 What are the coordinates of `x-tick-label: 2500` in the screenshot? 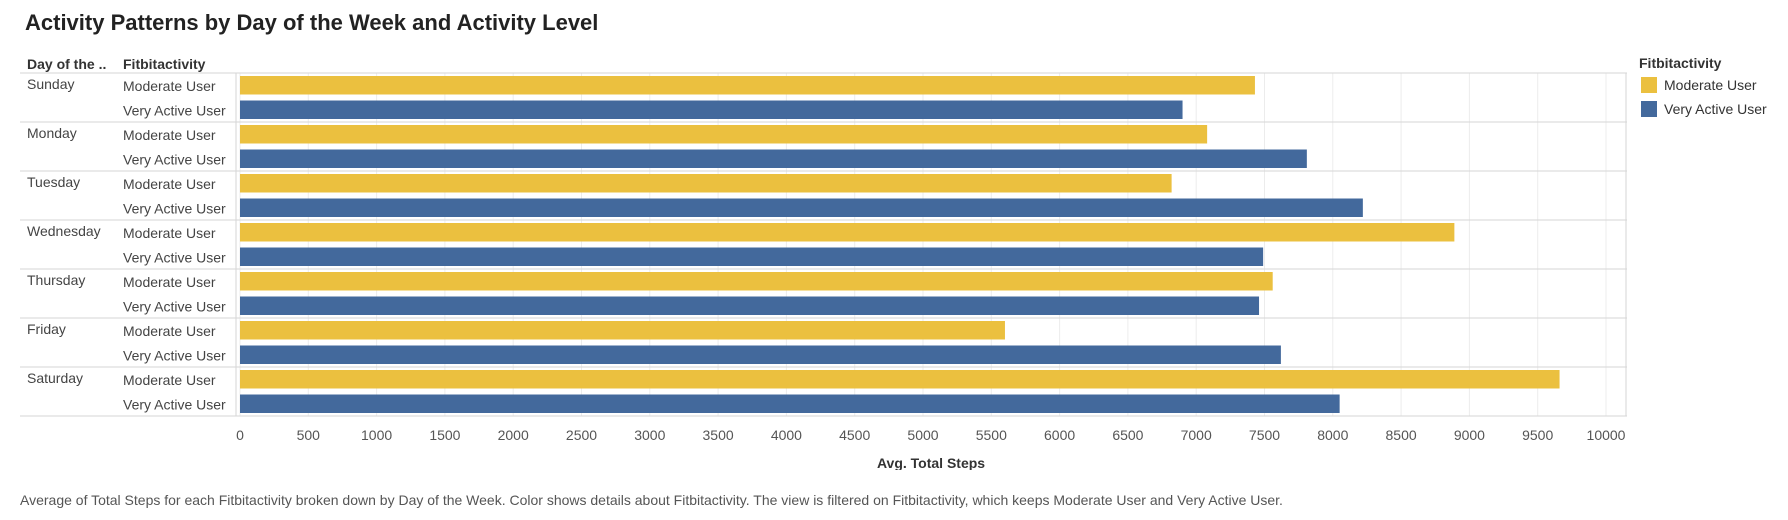 It's located at (581, 435).